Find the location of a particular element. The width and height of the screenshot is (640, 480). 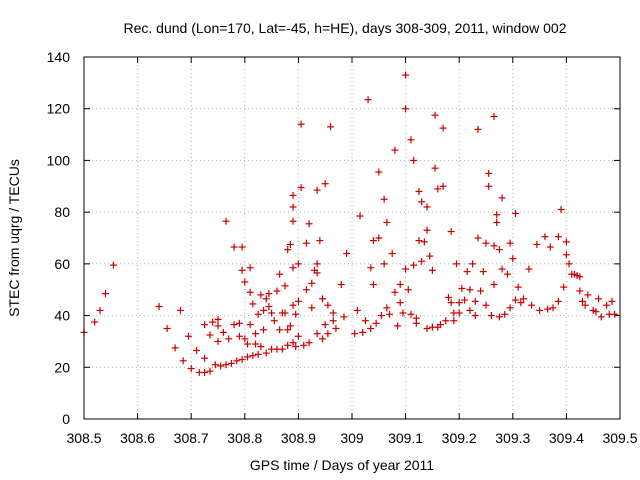

x-tick-label: 308.9 is located at coordinates (298, 438).